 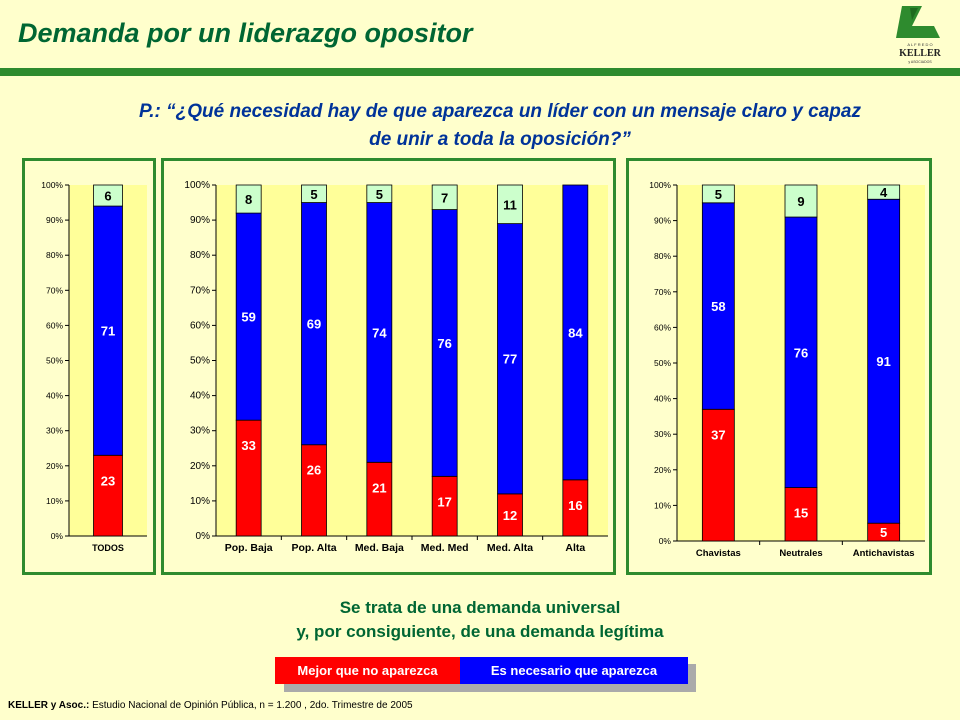 What do you see at coordinates (575, 548) in the screenshot?
I see `x-category-label: Alta` at bounding box center [575, 548].